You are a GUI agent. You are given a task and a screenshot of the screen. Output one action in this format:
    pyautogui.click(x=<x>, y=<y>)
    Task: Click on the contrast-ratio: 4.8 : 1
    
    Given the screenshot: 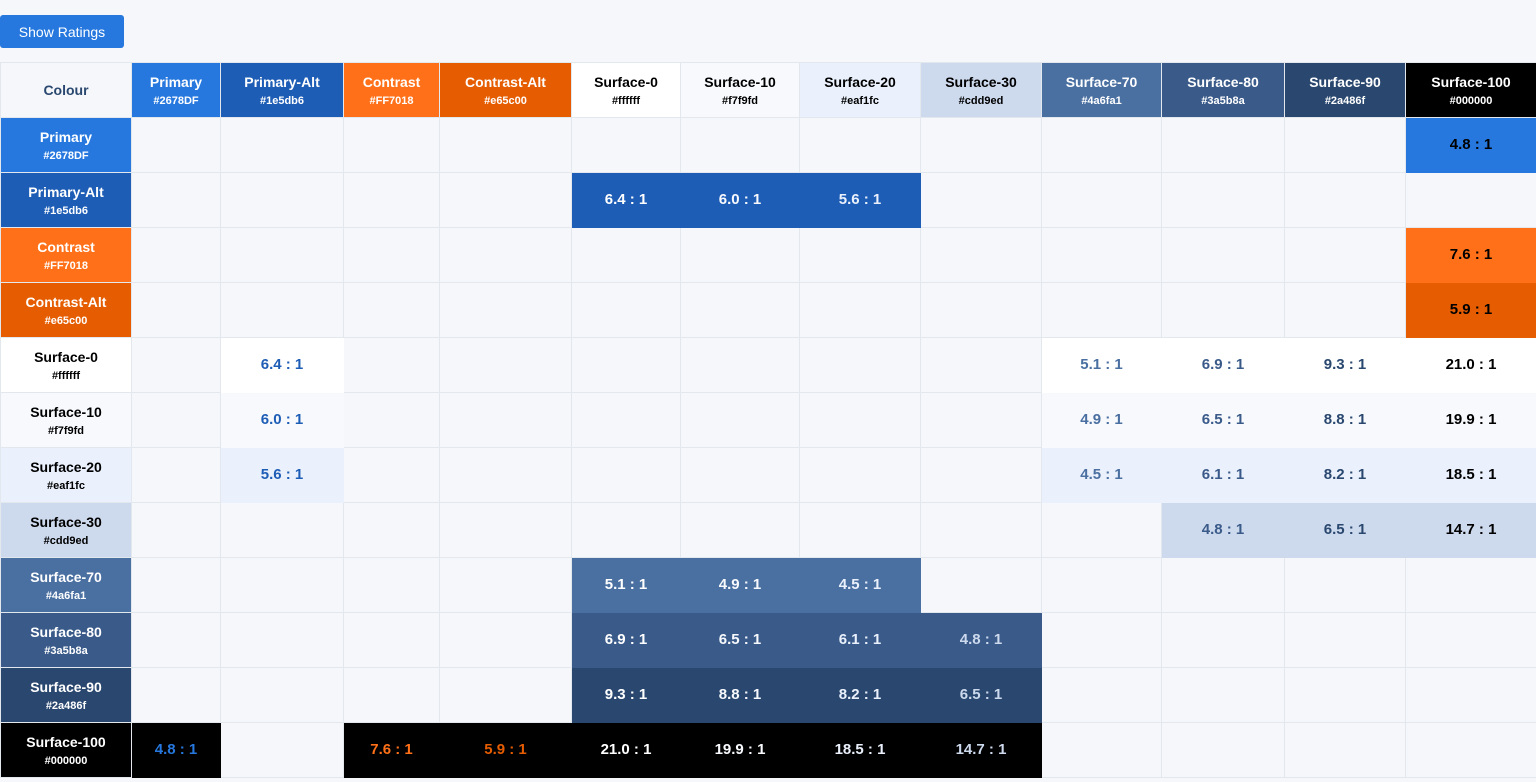 What is the action you would take?
    pyautogui.click(x=1223, y=529)
    